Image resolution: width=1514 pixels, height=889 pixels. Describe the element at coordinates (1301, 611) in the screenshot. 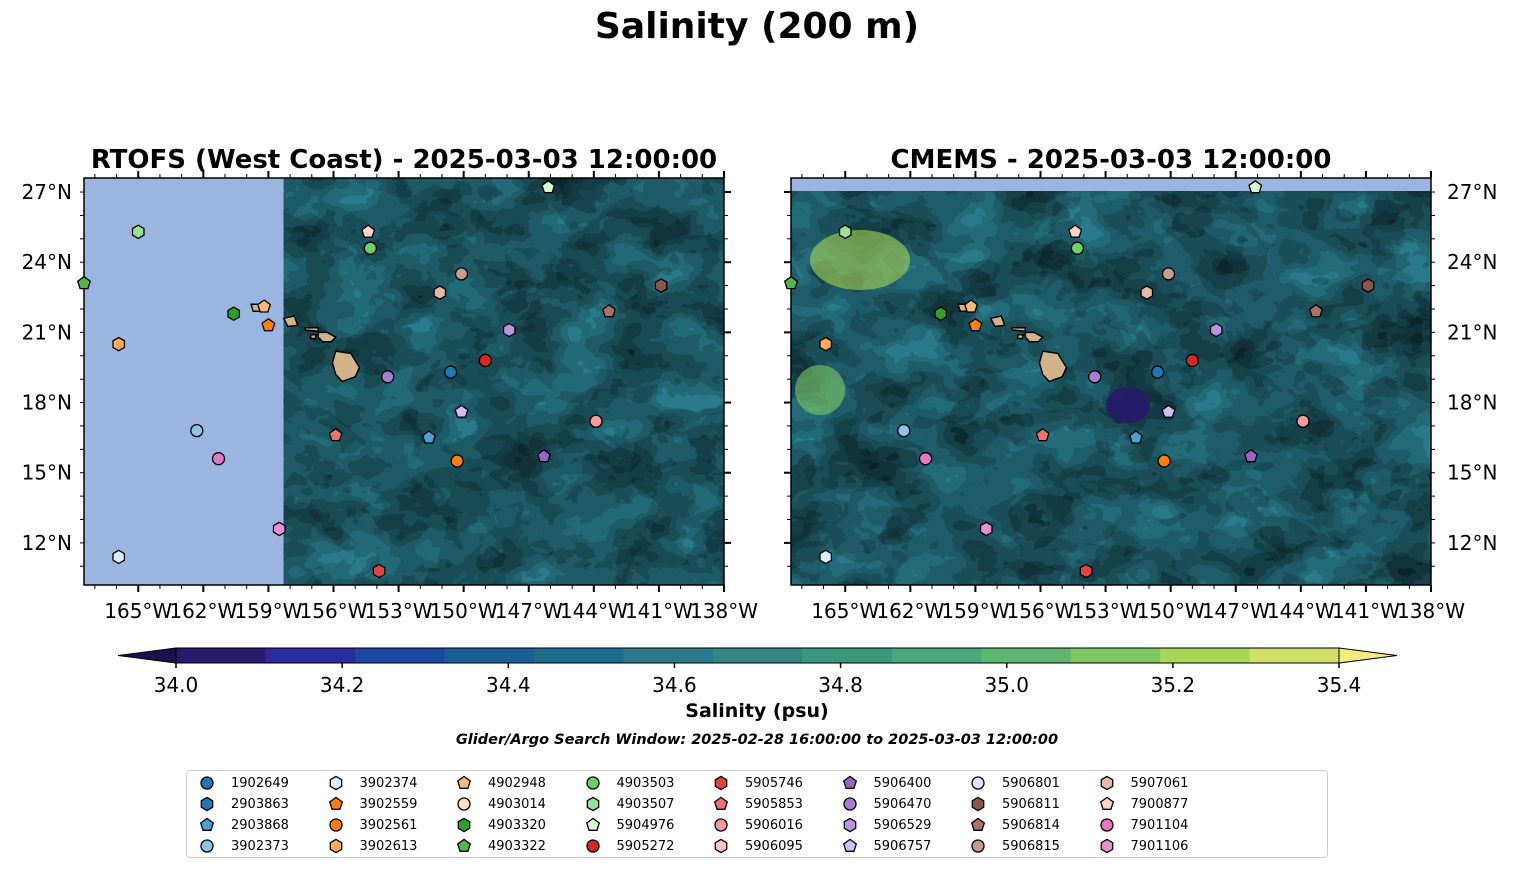

I see `x-tick-label: 144°W` at that location.